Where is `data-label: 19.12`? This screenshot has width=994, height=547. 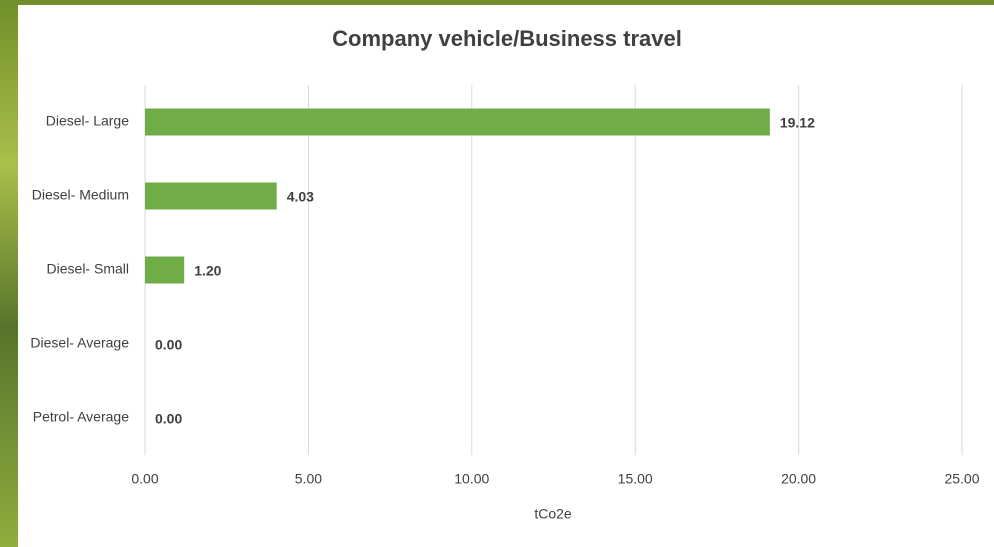
data-label: 19.12 is located at coordinates (797, 123).